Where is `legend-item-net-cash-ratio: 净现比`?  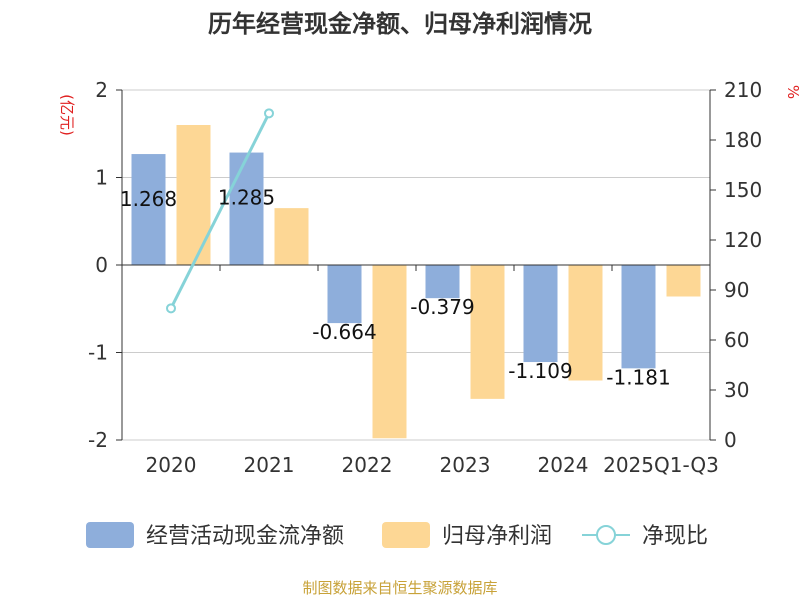 legend-item-net-cash-ratio: 净现比 is located at coordinates (645, 536).